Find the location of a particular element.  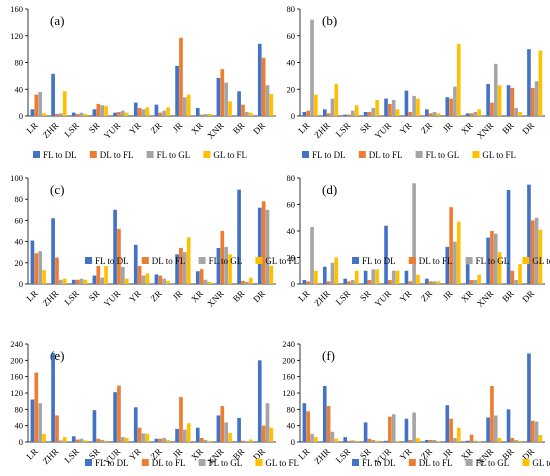

x-tick-label: ZHR is located at coordinates (322, 456).